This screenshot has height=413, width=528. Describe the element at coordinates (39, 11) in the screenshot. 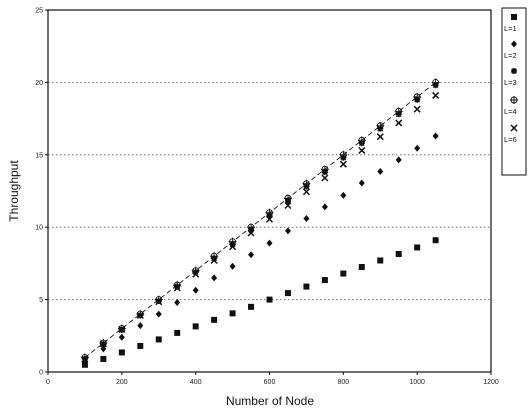

I see `y-tick-label: 25` at that location.